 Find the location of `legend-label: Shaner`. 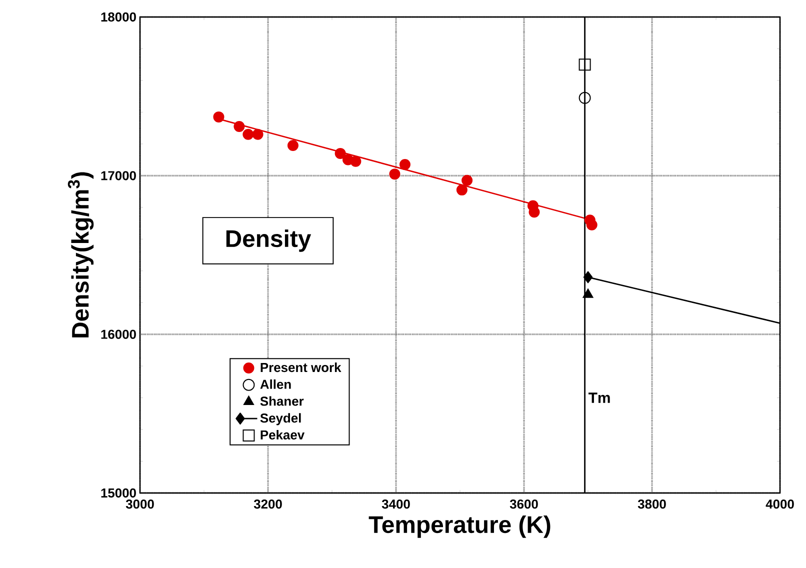

legend-label: Shaner is located at coordinates (282, 401).